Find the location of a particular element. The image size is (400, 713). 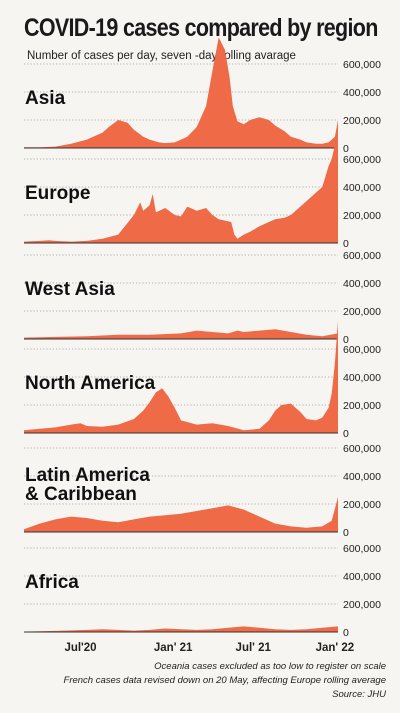

y-tick-label-europe-3: 0 is located at coordinates (346, 244).